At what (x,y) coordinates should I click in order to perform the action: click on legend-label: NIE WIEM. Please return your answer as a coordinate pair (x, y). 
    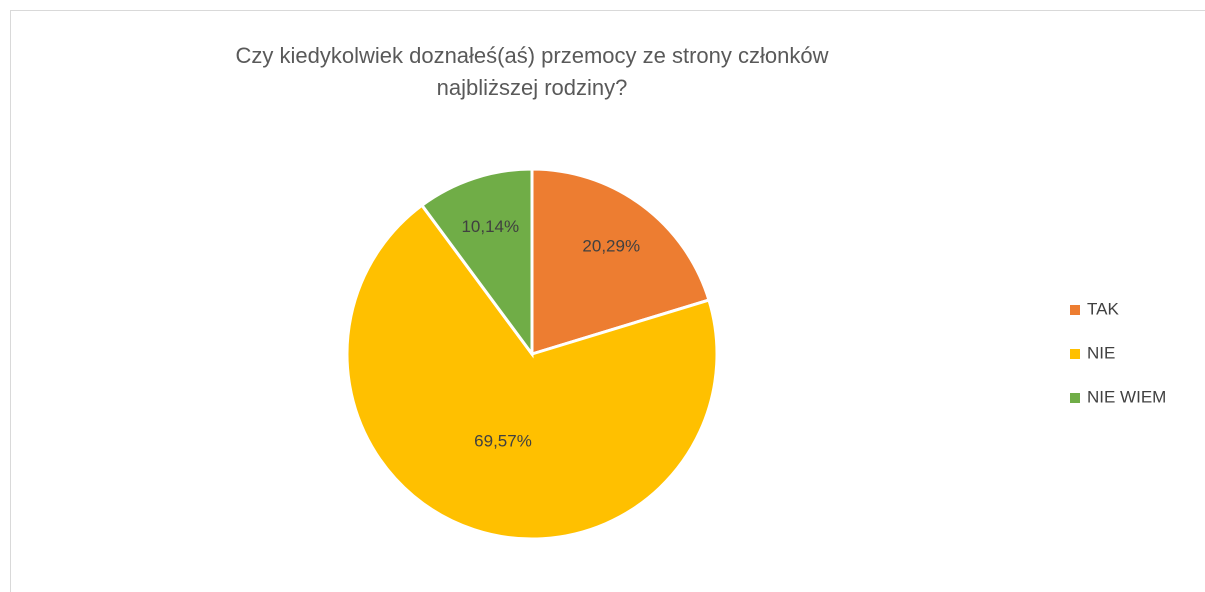
    Looking at the image, I should click on (1126, 396).